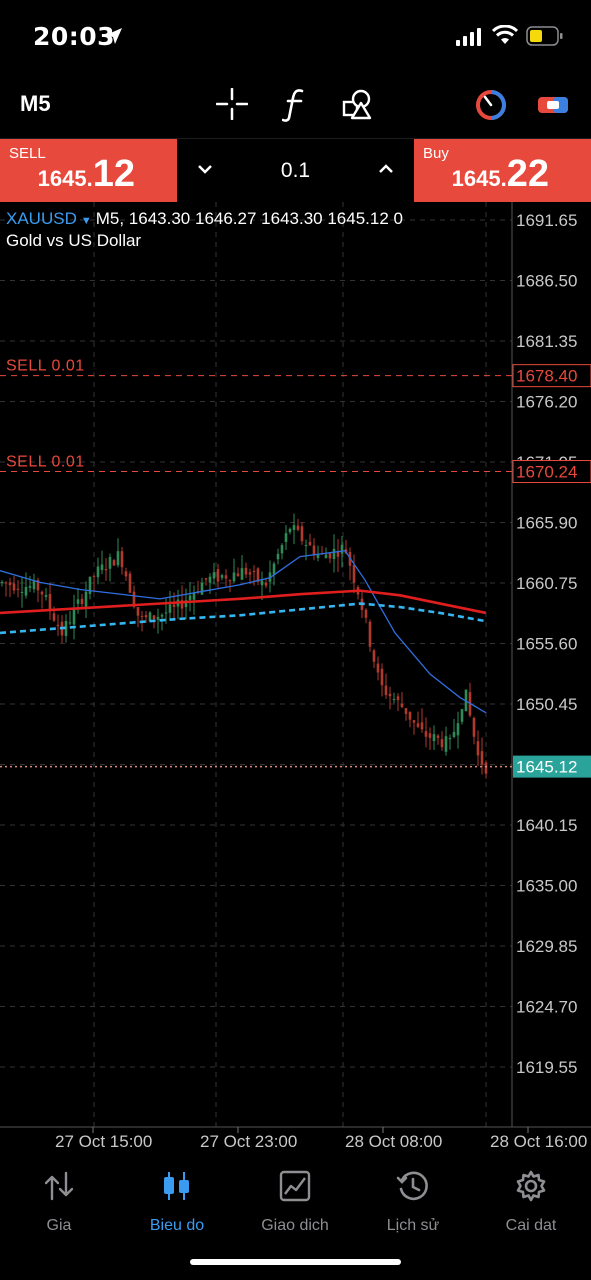  What do you see at coordinates (546, 767) in the screenshot?
I see `current-price-label: 1645.12` at bounding box center [546, 767].